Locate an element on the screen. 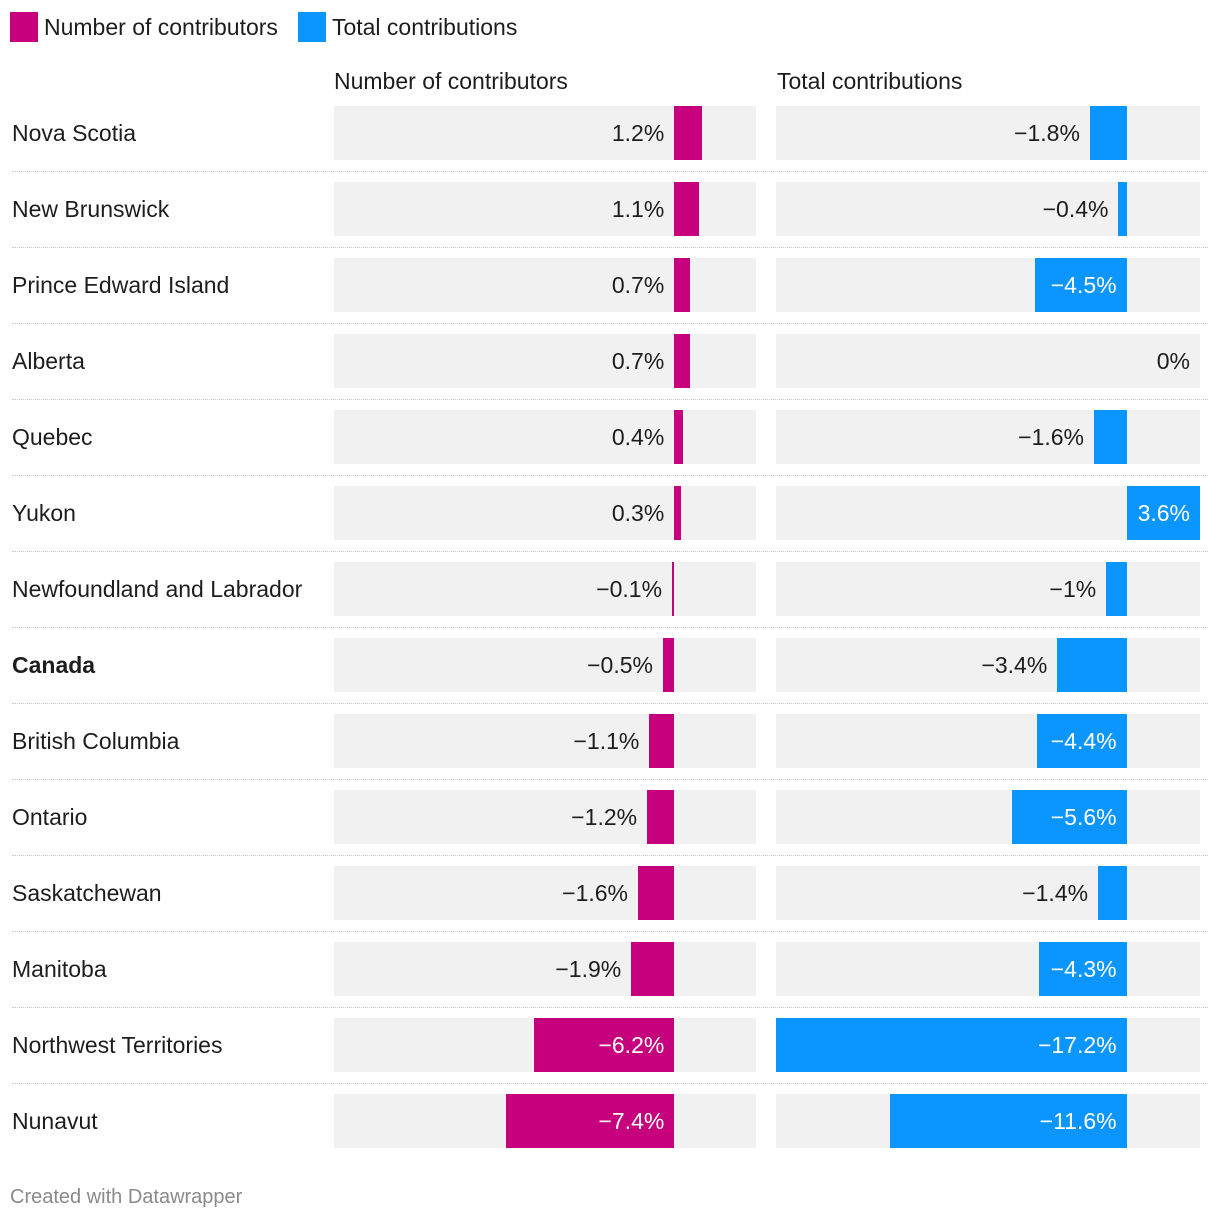 This screenshot has height=1226, width=1220. data-label: −4.3% is located at coordinates (1083, 969).